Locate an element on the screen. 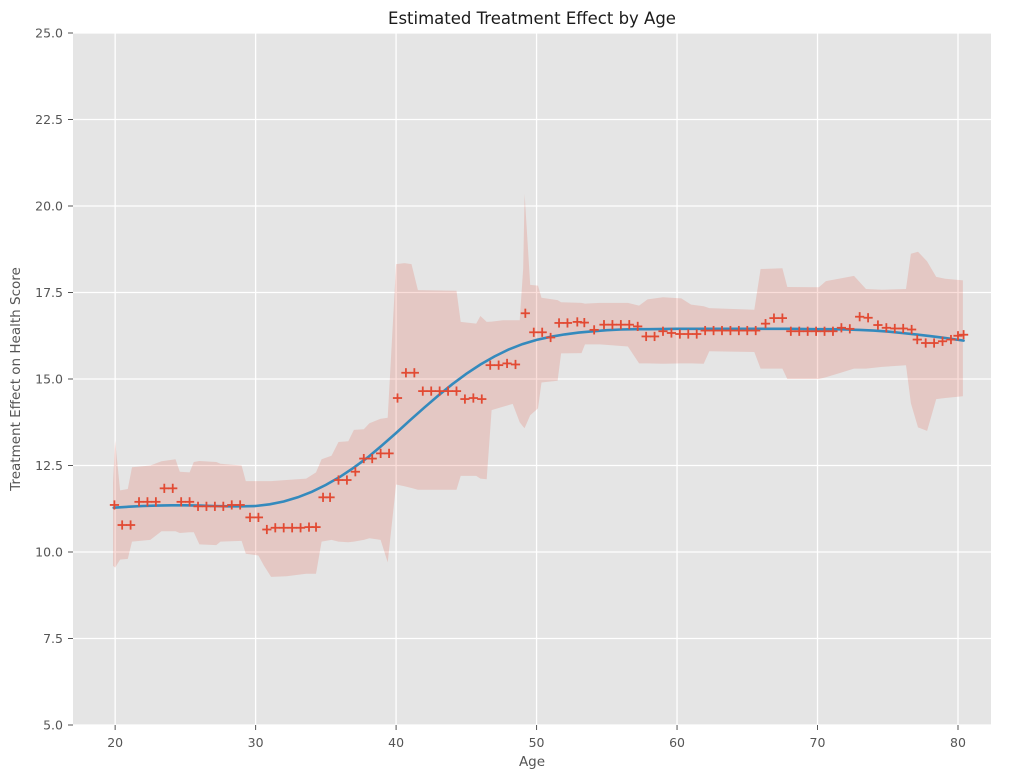  chart-title: Estimated Treatment Effect by Age is located at coordinates (532, 18).